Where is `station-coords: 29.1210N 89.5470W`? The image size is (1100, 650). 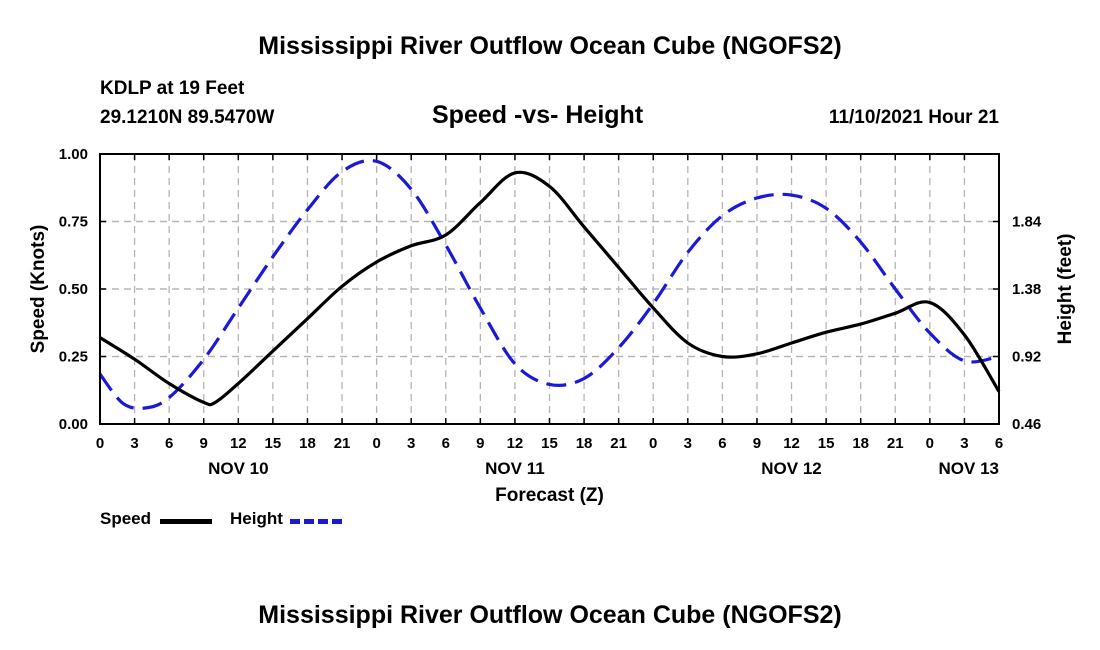
station-coords: 29.1210N 89.5470W is located at coordinates (187, 117).